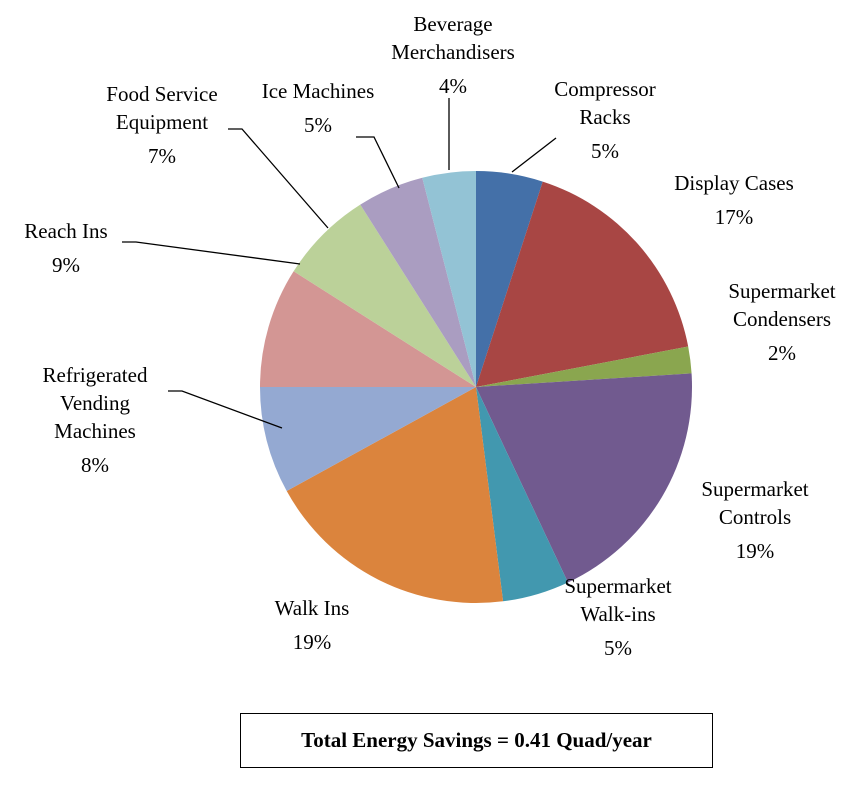 The width and height of the screenshot is (857, 800). I want to click on slice-label: Supermarket Walk-ins 5%, so click(618, 617).